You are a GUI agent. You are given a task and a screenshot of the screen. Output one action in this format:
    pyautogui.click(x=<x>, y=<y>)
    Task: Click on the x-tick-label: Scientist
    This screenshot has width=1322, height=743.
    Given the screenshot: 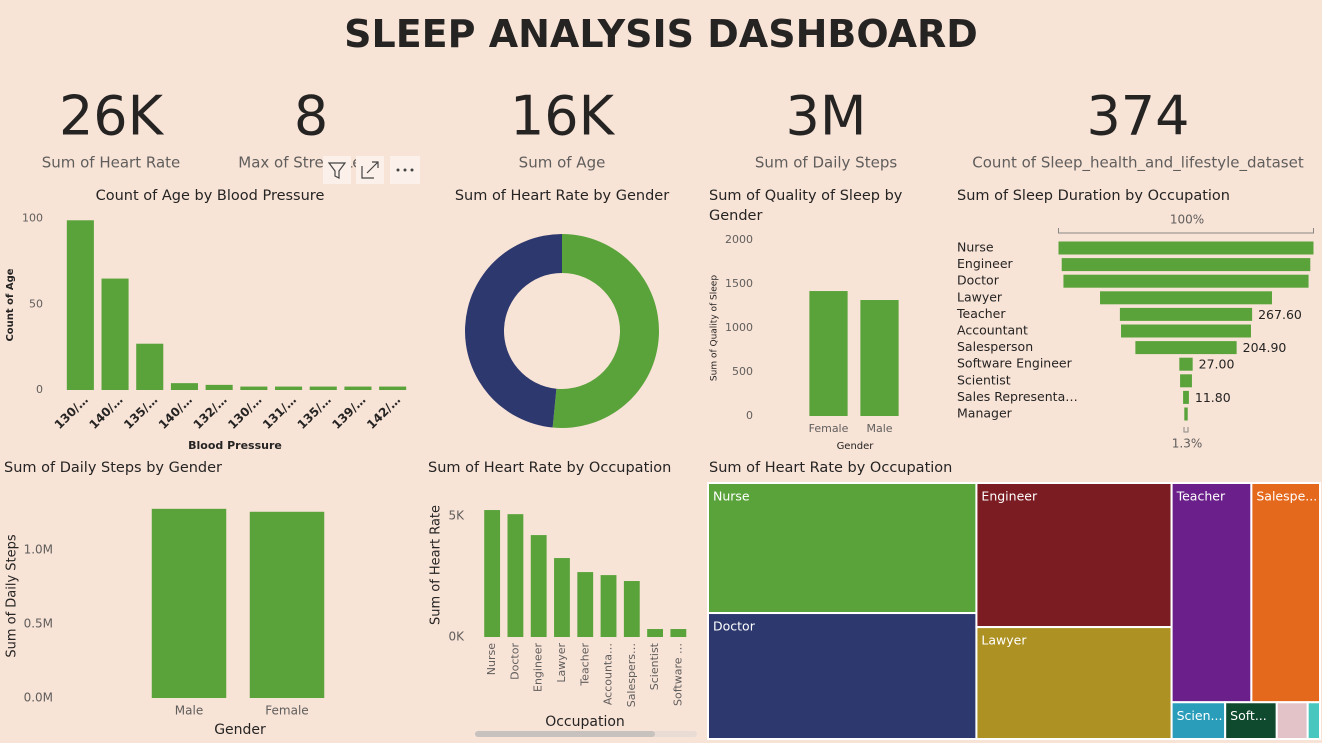 What is the action you would take?
    pyautogui.click(x=654, y=666)
    